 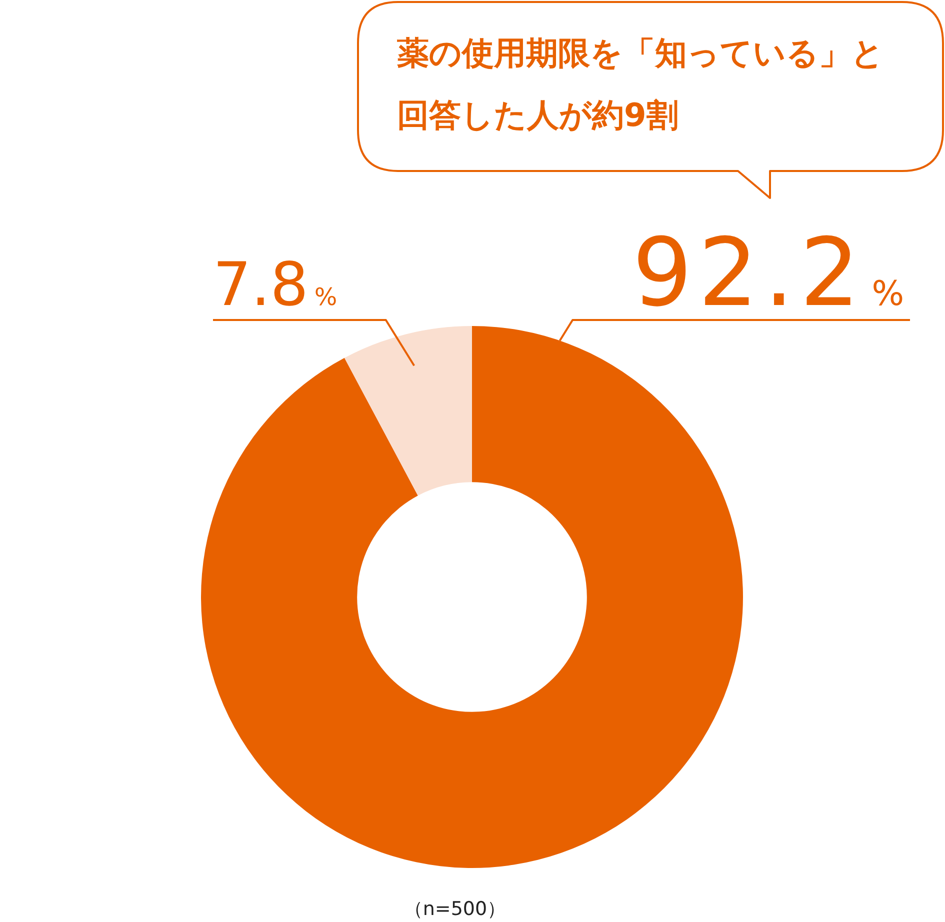 What do you see at coordinates (771, 273) in the screenshot?
I see `data-label: 92.2%` at bounding box center [771, 273].